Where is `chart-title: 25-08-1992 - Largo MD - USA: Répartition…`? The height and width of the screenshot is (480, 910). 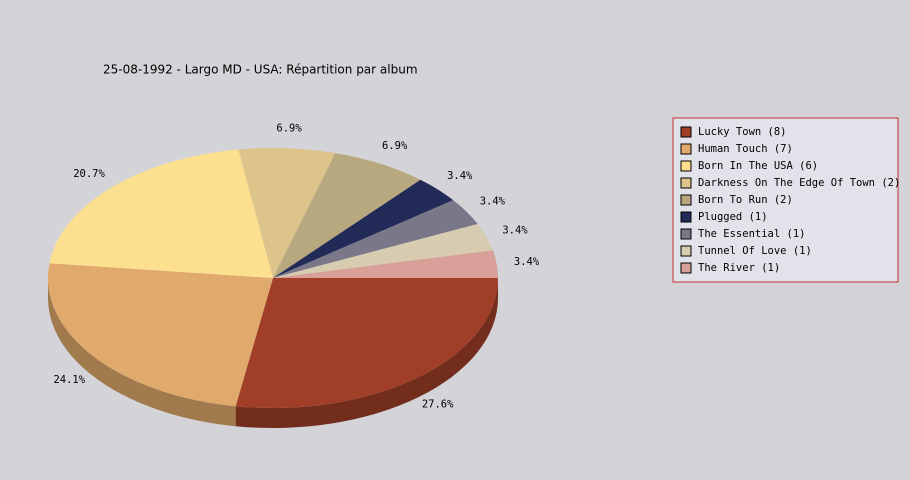 chart-title: 25-08-1992 - Largo MD - USA: Répartition… is located at coordinates (260, 70).